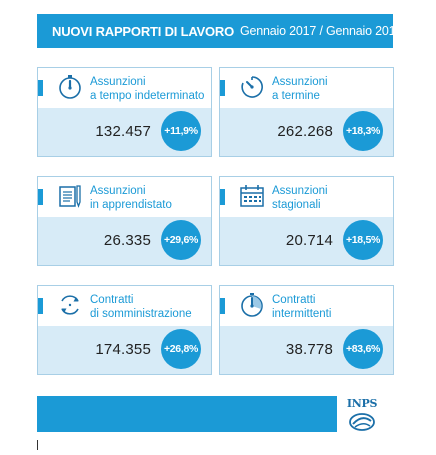 The image size is (436, 455). I want to click on card-value: 20.714, so click(309, 240).